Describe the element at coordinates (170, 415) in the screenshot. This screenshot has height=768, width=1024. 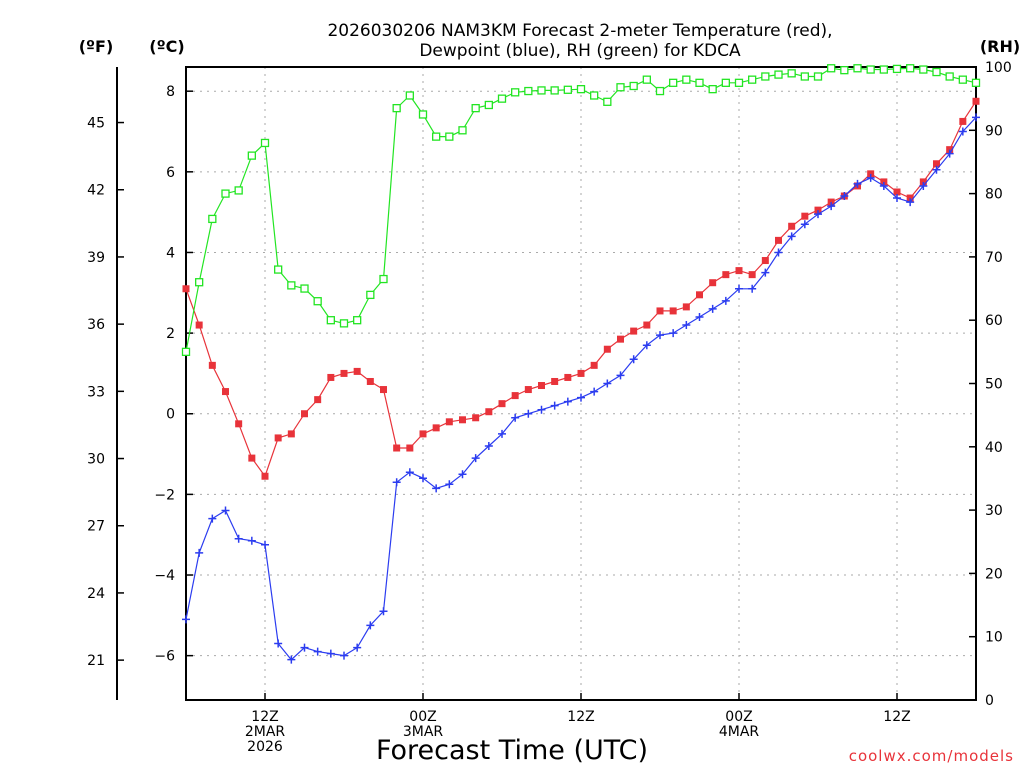
I see `celsius-tick-label: 0` at that location.